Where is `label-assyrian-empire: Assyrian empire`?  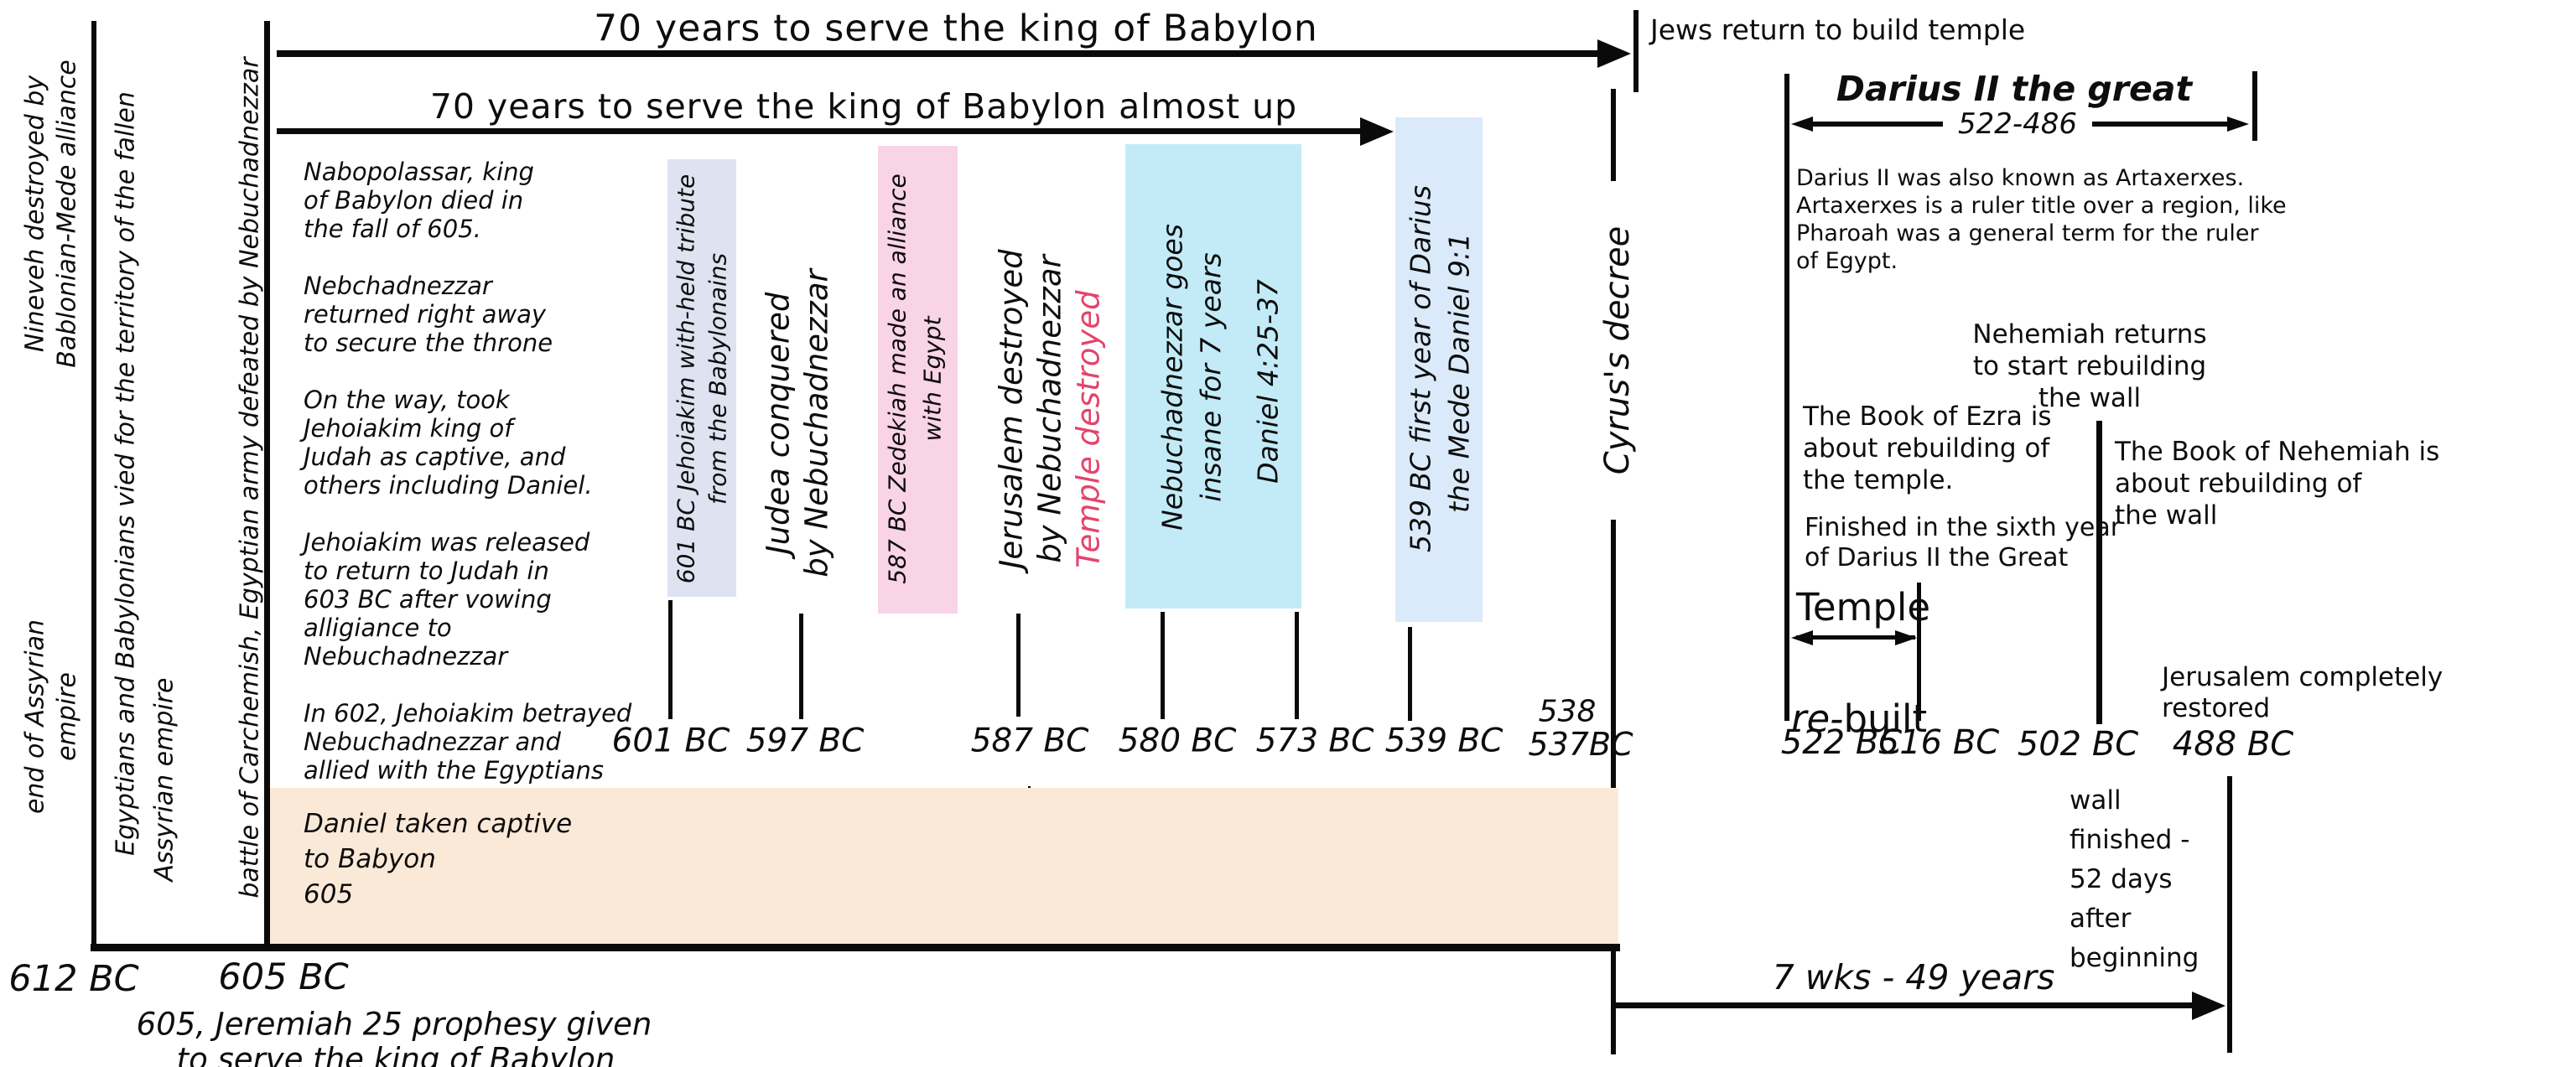 label-assyrian-empire: Assyrian empire is located at coordinates (164, 779).